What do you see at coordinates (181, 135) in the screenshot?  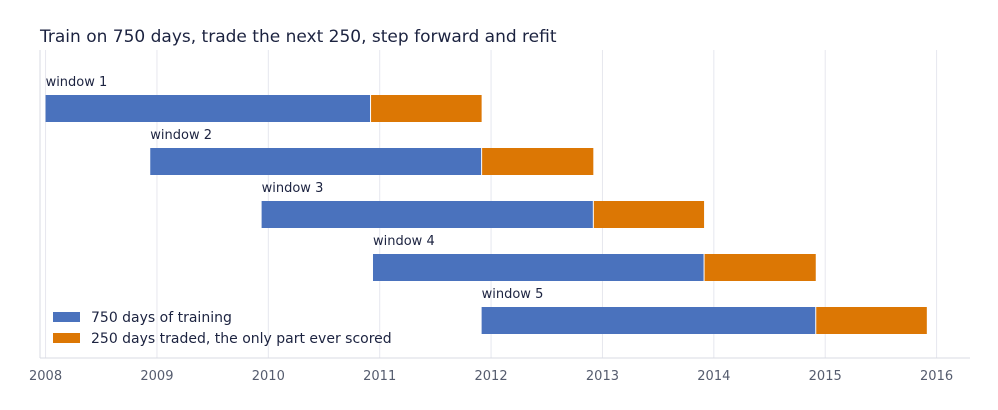 I see `window-label-2: window 2` at bounding box center [181, 135].